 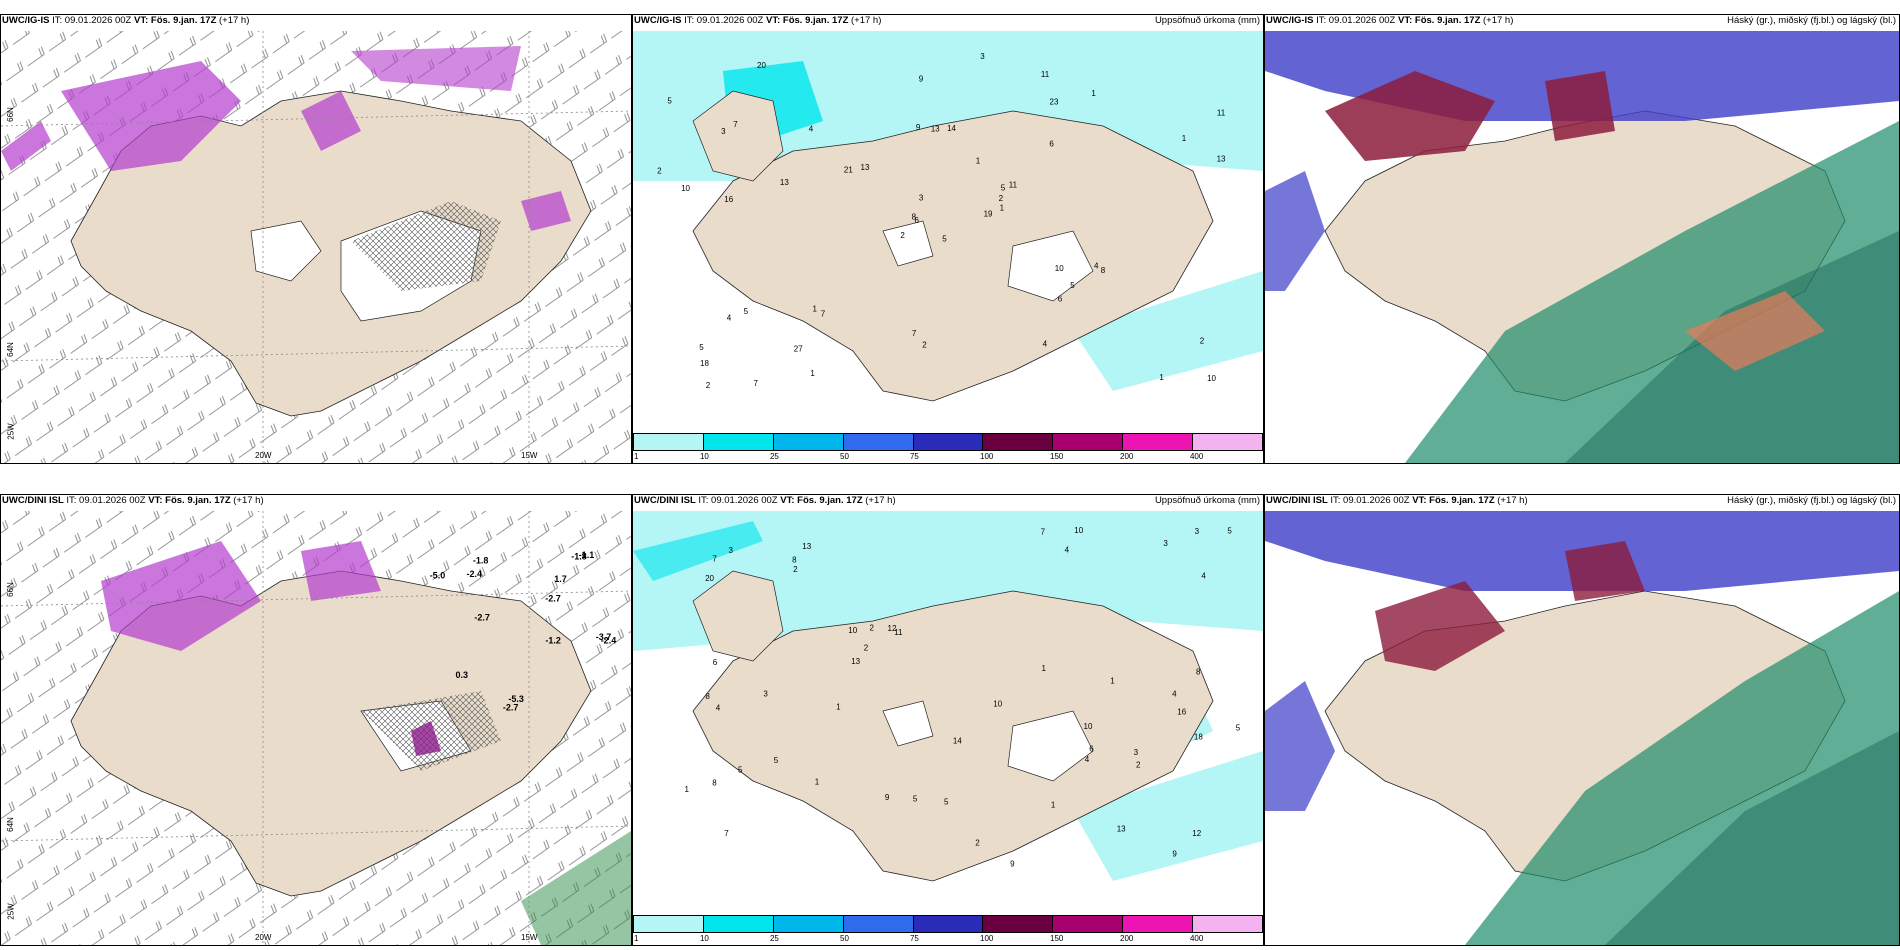 What do you see at coordinates (516, 699) in the screenshot?
I see `convection-value-label: -5.3` at bounding box center [516, 699].